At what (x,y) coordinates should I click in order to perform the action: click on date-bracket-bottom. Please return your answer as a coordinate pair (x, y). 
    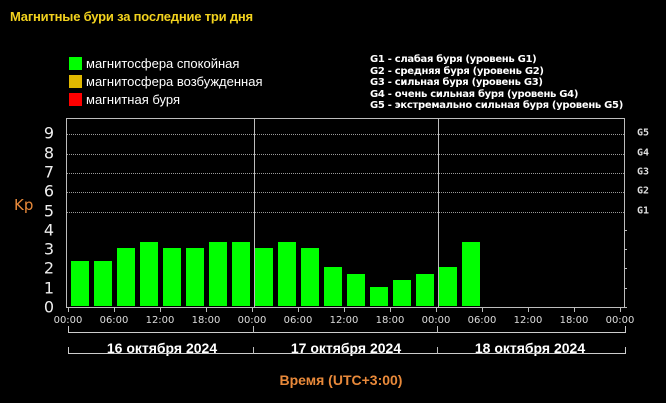
    Looking at the image, I should click on (347, 350).